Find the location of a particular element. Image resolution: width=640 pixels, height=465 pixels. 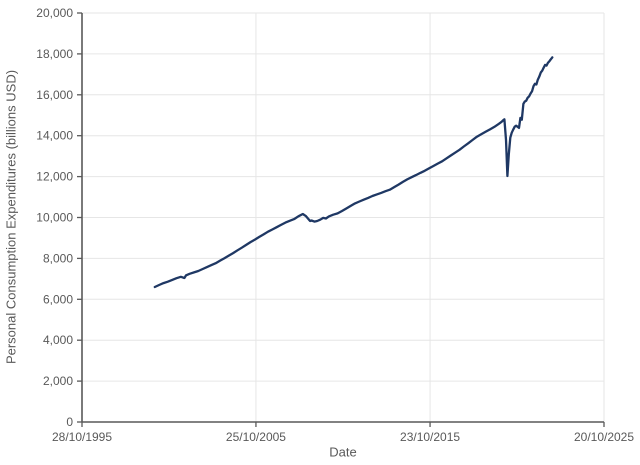

y-tick-label: 20,000 is located at coordinates (54, 13).